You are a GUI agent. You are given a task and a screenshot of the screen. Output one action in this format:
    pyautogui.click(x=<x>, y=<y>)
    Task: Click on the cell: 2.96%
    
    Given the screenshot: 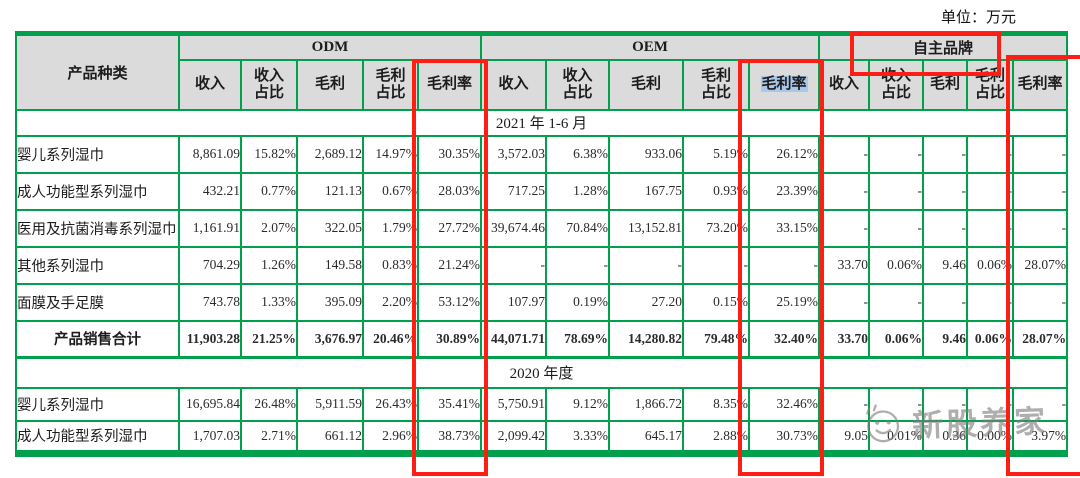 What is the action you would take?
    pyautogui.click(x=390, y=437)
    